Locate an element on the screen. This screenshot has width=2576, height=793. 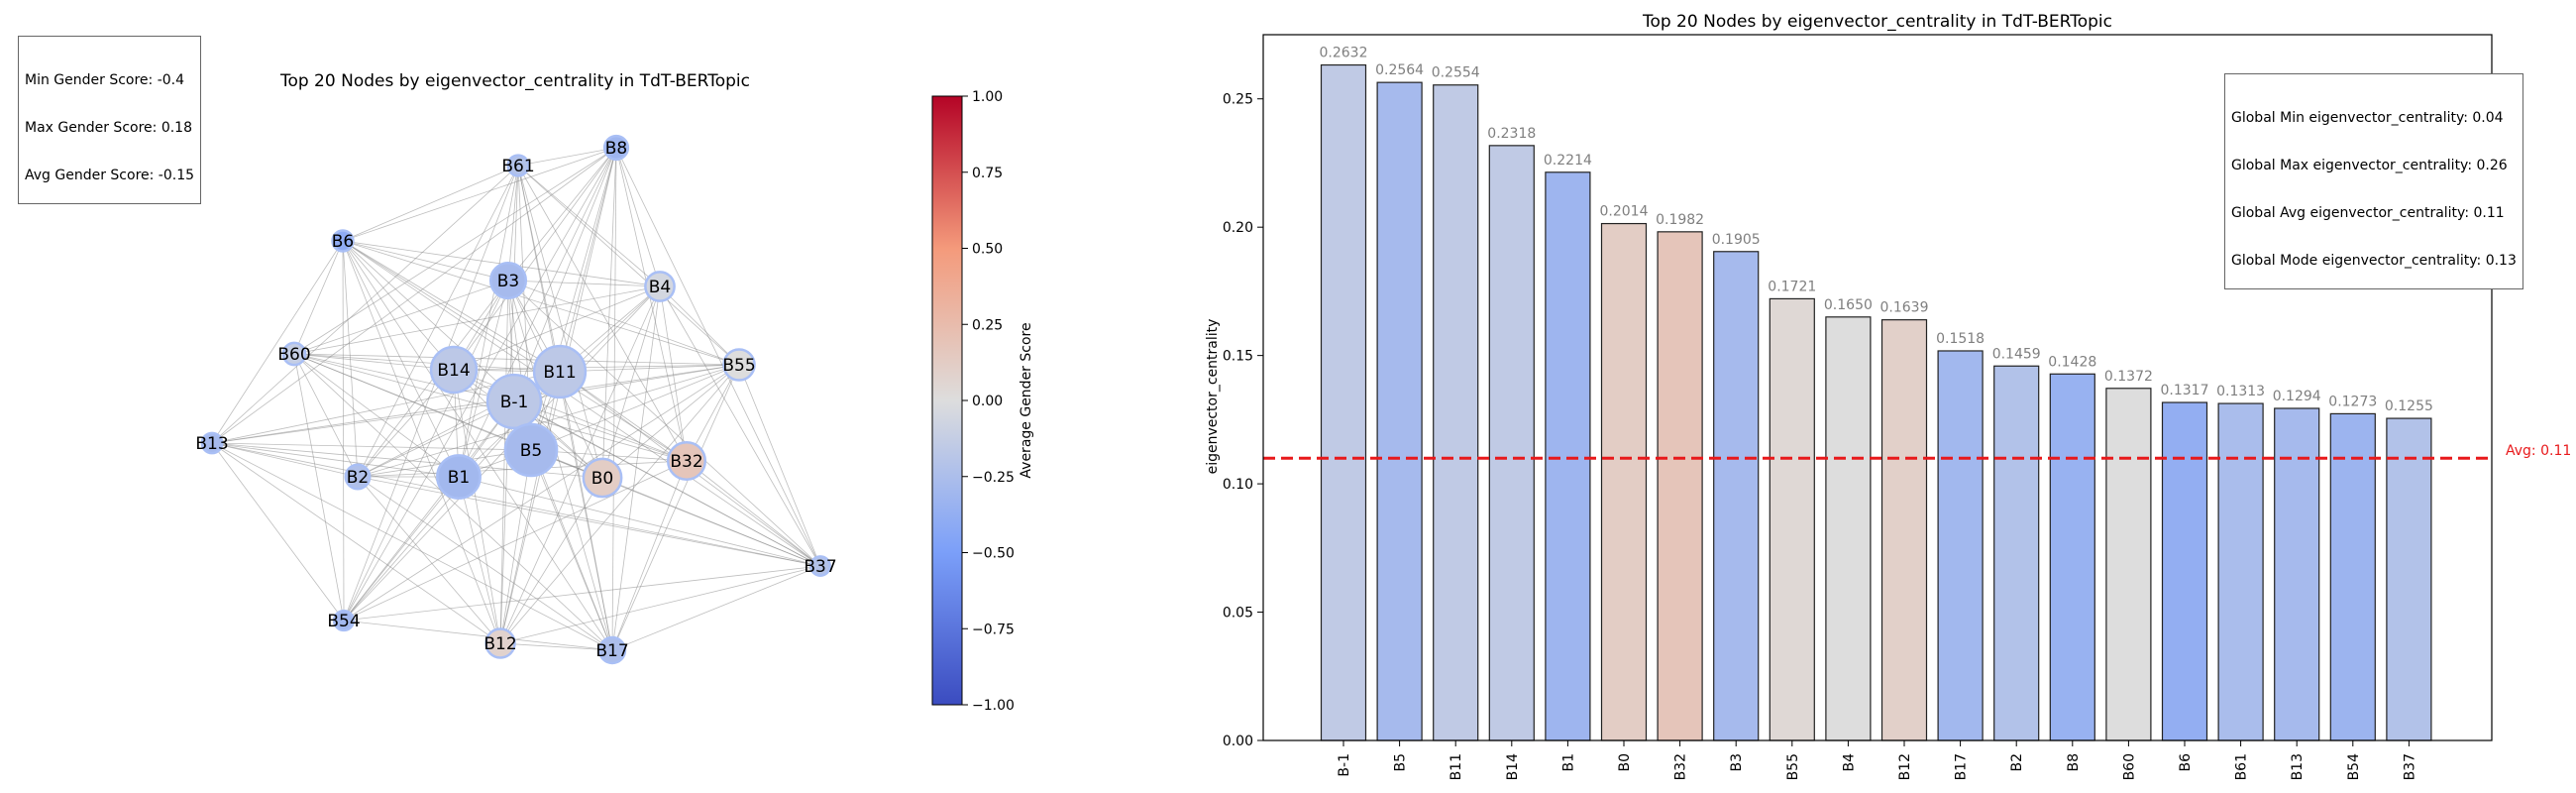
node-label: B5 is located at coordinates (531, 451).